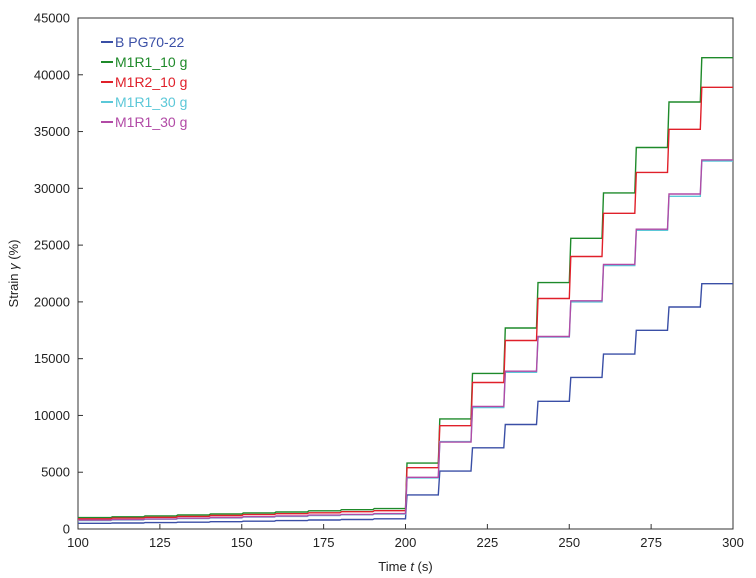 Image resolution: width=756 pixels, height=578 pixels. What do you see at coordinates (13, 274) in the screenshot?
I see `y-axis-title: Strain γ (%)` at bounding box center [13, 274].